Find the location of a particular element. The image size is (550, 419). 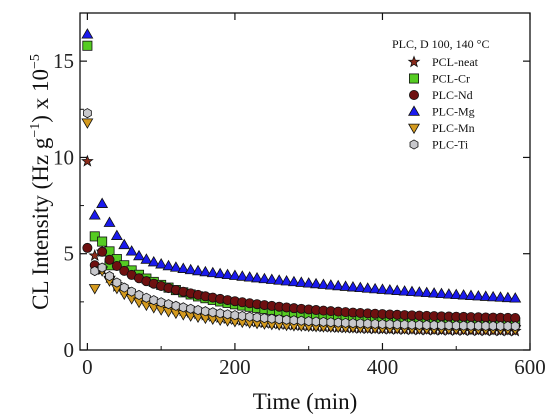

y-tick-label: 15 is located at coordinates (63, 61).